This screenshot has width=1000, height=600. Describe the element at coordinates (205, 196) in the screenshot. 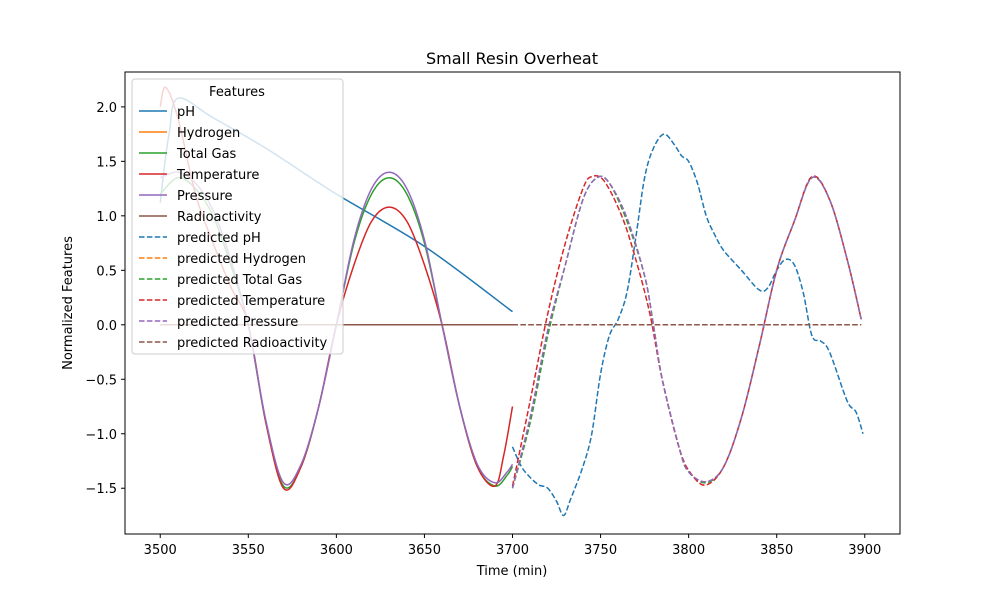

I see `legend-label-pressure: Pressure` at that location.